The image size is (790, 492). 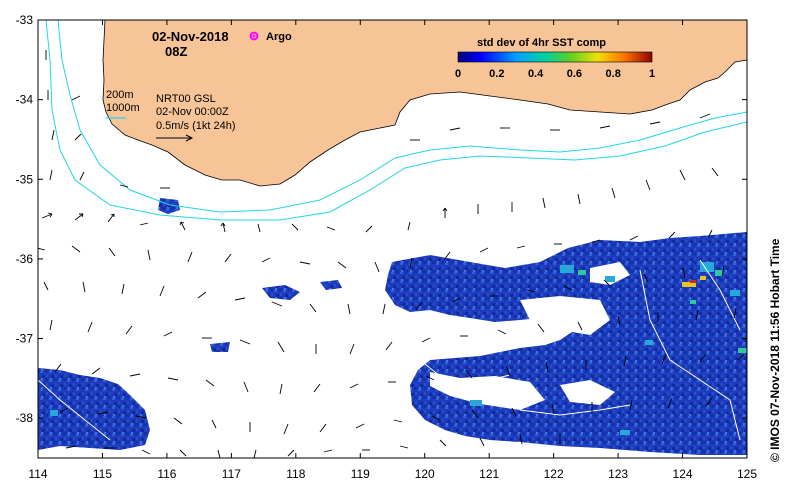 I want to click on colorbar-tick-label: 0, so click(x=458, y=74).